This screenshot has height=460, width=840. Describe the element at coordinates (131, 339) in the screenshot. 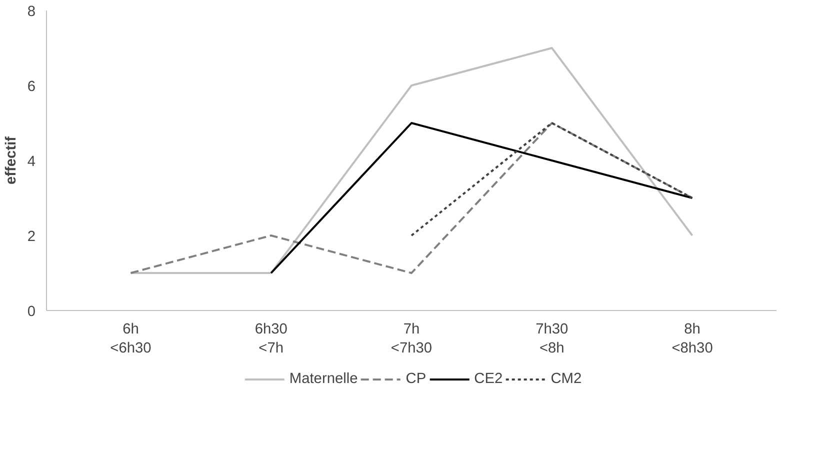

I see `x-tick-label: 6h <6h30` at that location.